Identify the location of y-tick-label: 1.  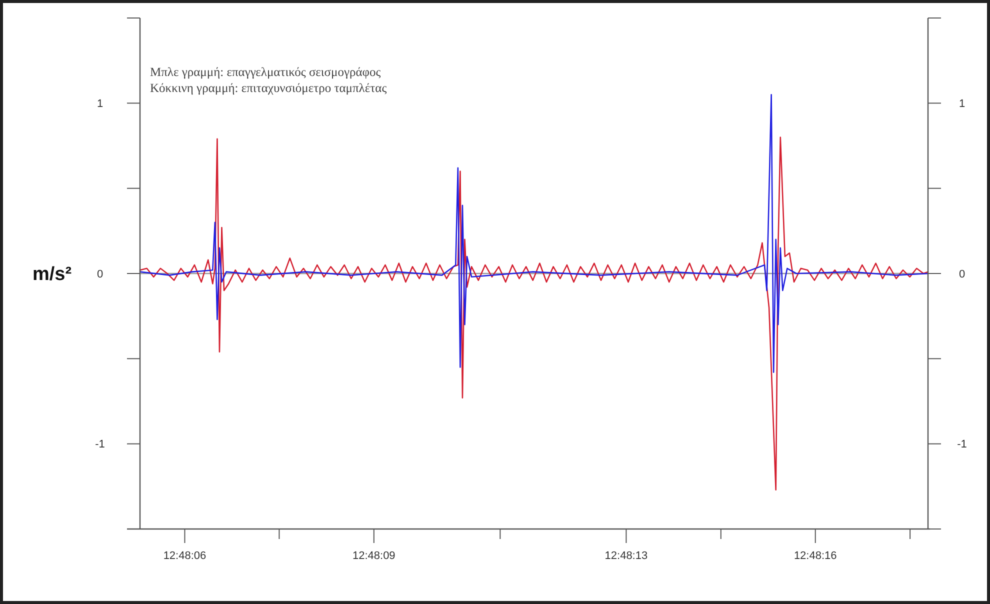
(100, 104).